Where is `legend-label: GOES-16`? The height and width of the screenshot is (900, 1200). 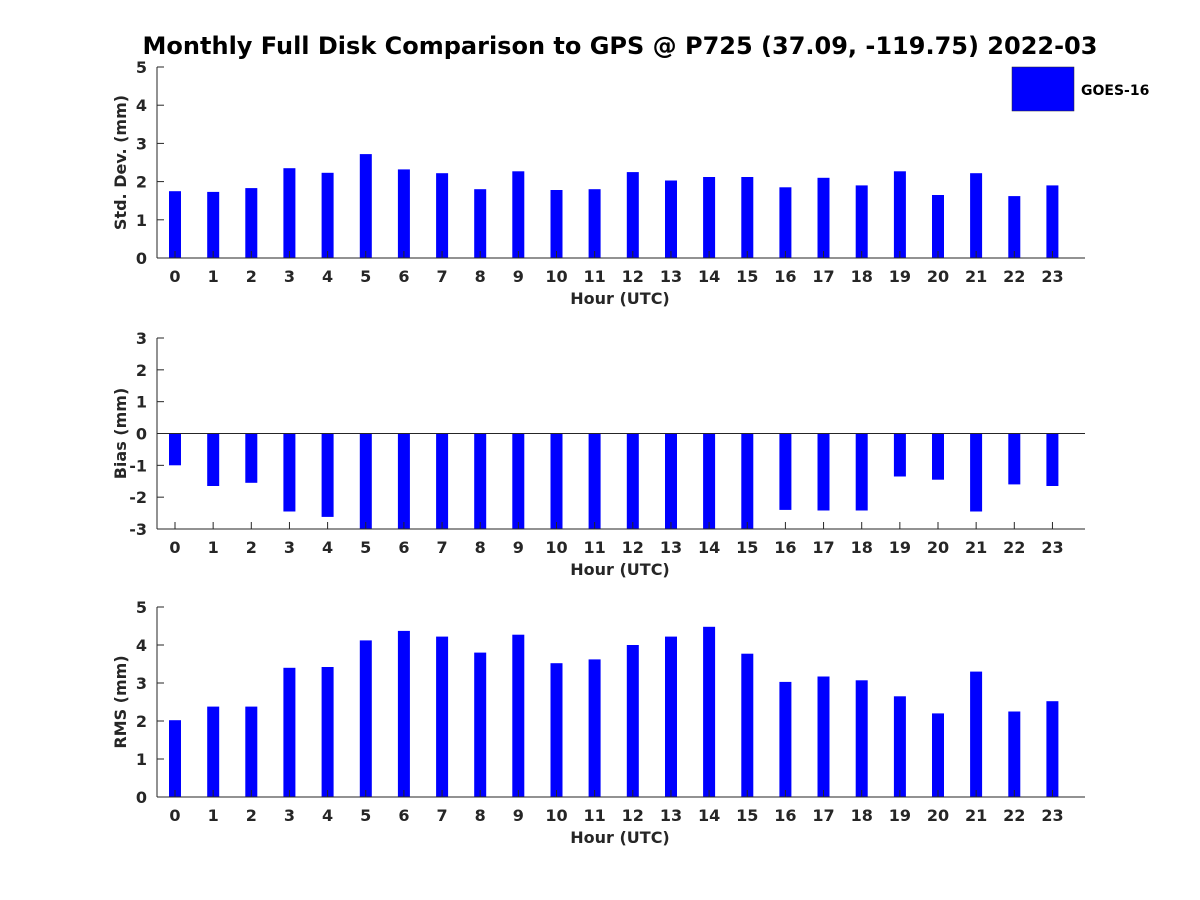
legend-label: GOES-16 is located at coordinates (1115, 91).